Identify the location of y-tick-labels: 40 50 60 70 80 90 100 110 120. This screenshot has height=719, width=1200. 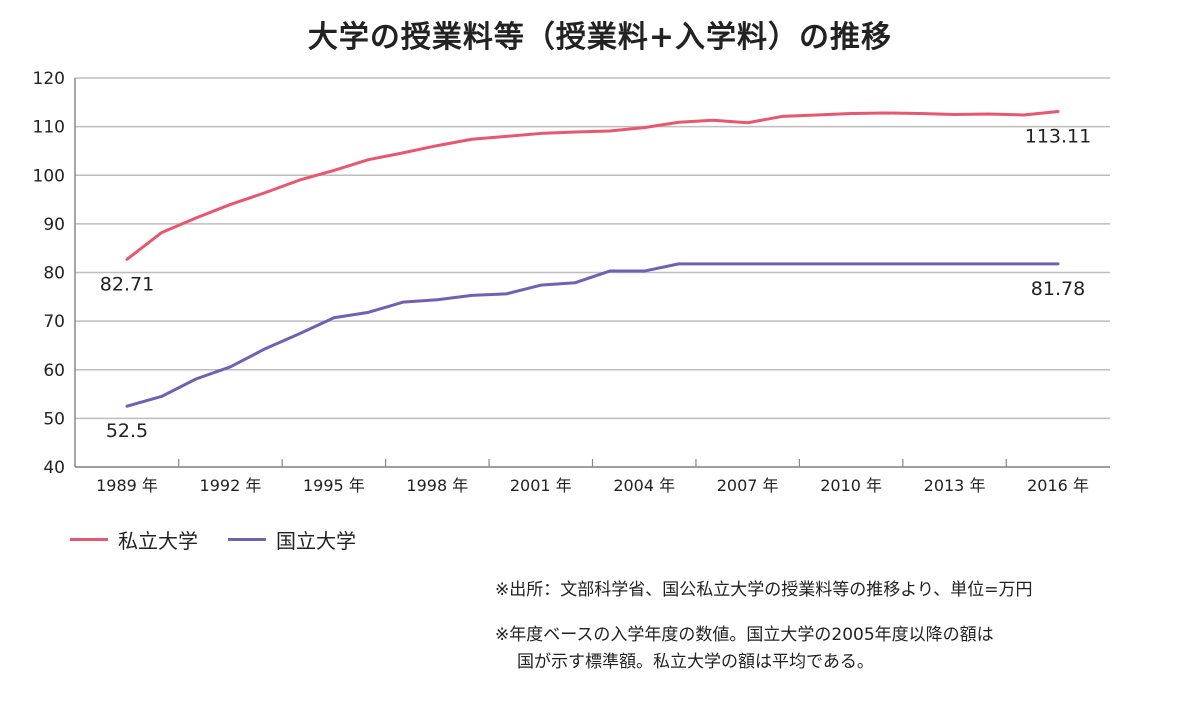
(49, 273).